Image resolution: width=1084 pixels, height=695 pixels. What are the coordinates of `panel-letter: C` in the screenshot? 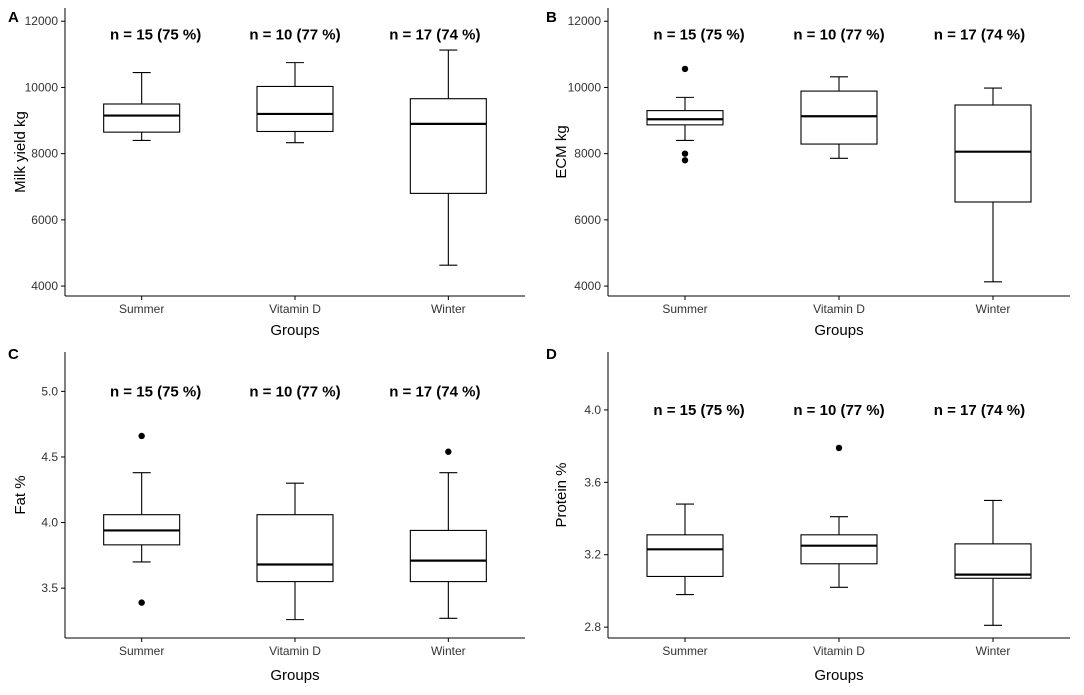 It's located at (13, 354).